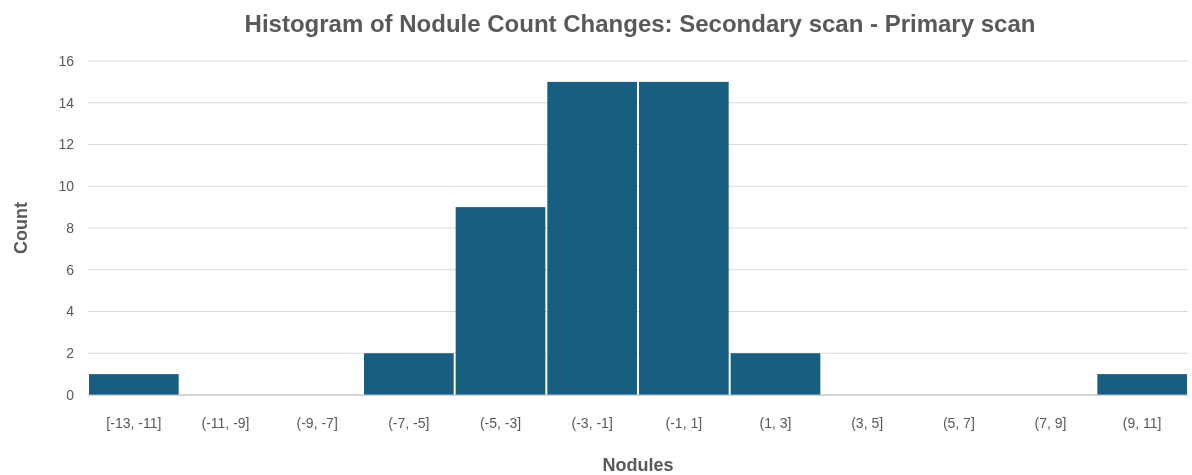 This screenshot has width=1192, height=475. Describe the element at coordinates (500, 423) in the screenshot. I see `x-tick-label: (-5, -3]` at that location.